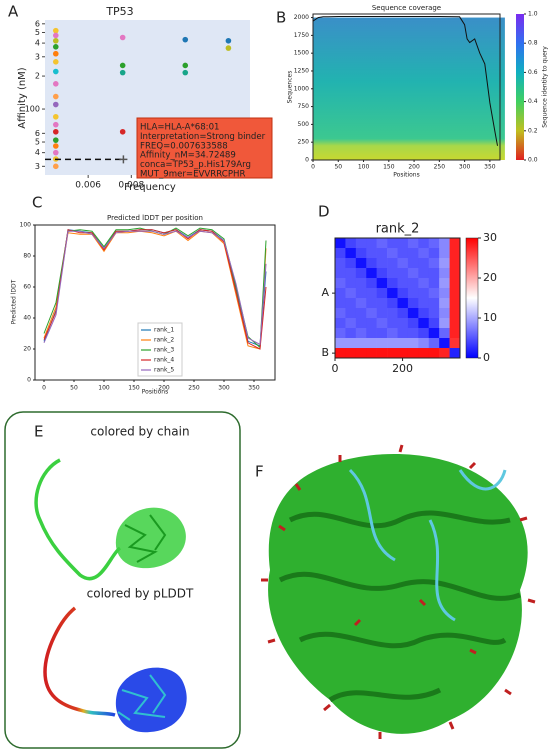 The width and height of the screenshot is (550, 753). Describe the element at coordinates (150, 538) in the screenshot. I see `chain-domain` at that location.